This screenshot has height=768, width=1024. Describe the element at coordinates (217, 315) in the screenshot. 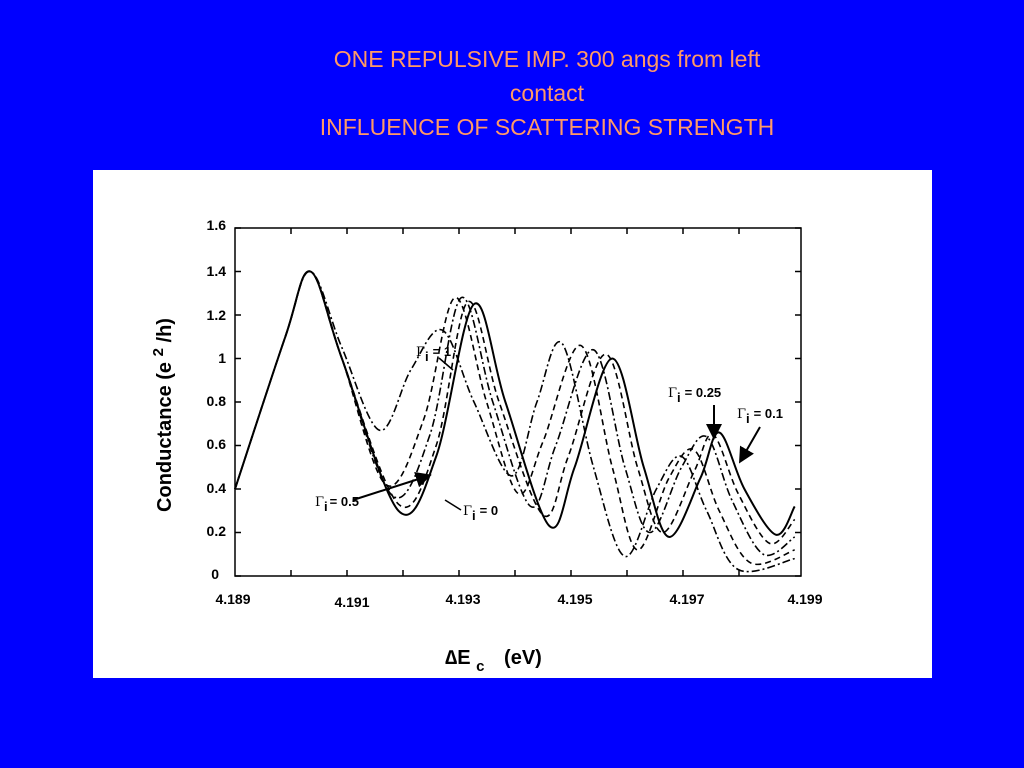

I see `y-tick-label: 1.2` at that location.